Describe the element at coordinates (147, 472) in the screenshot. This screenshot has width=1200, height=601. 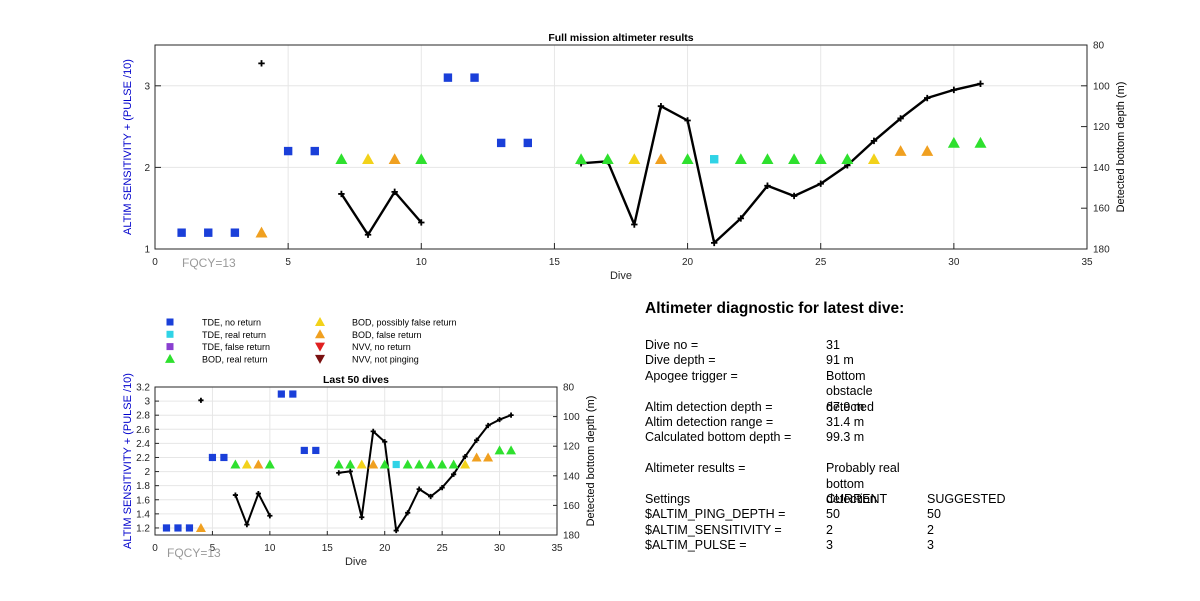
I see `y-tick-label: 2` at that location.